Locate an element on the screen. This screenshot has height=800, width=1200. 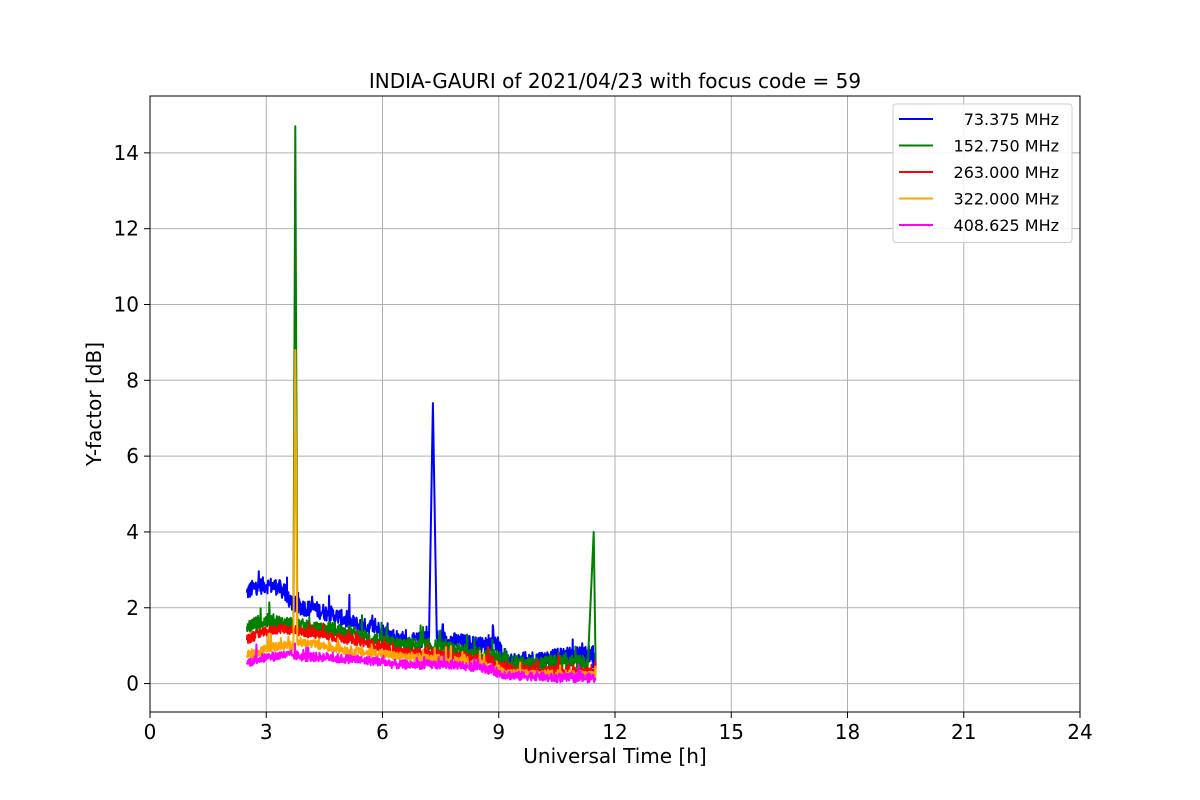
x-tick-label: 0 is located at coordinates (150, 732).